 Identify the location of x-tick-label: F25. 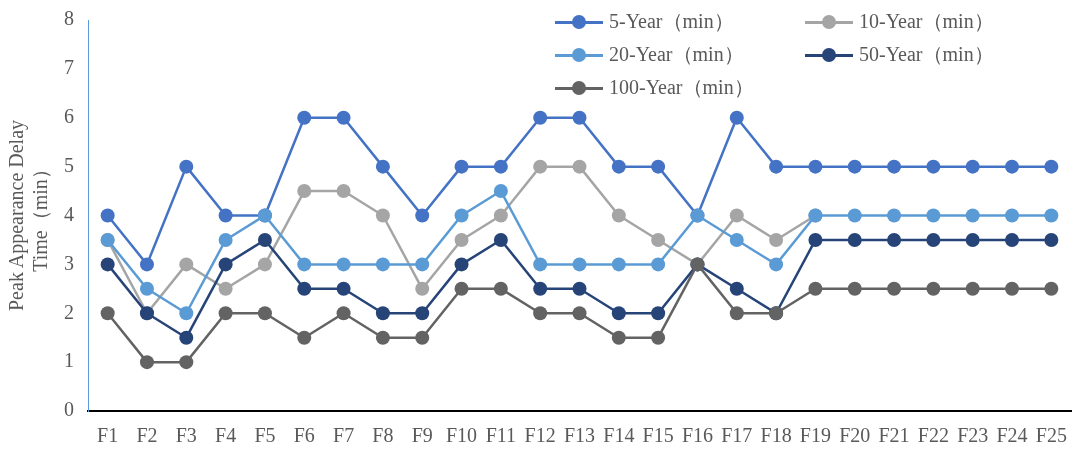
(1051, 435).